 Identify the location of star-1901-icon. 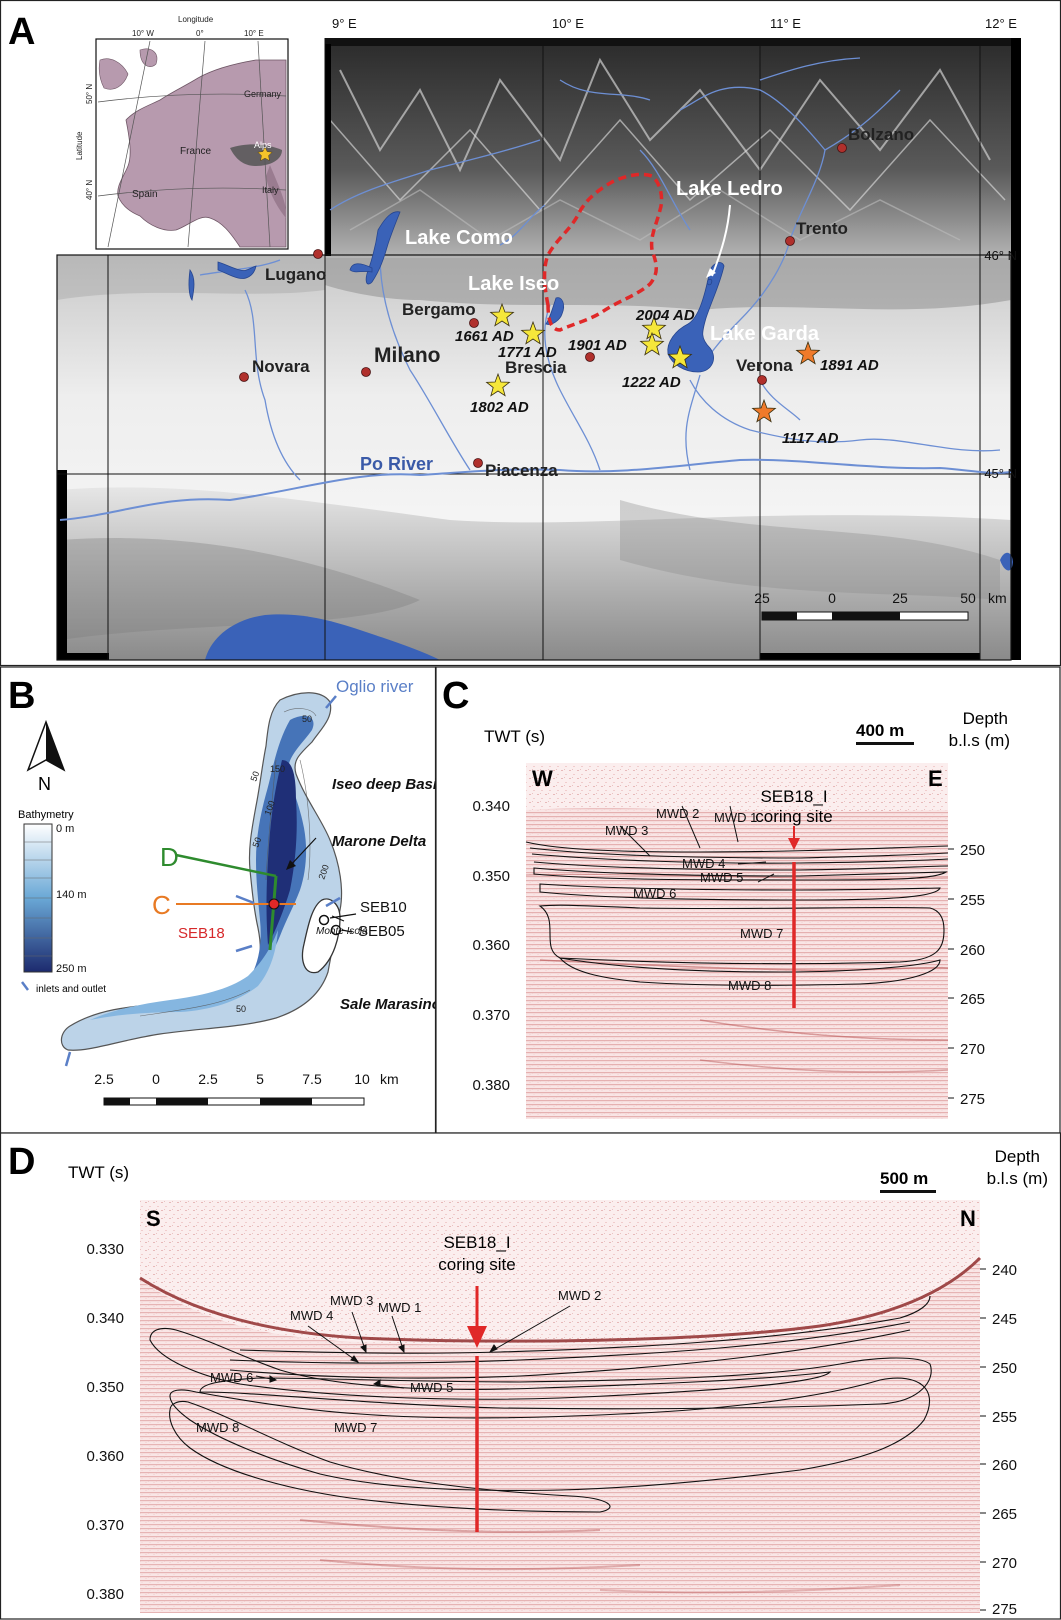
(652, 343).